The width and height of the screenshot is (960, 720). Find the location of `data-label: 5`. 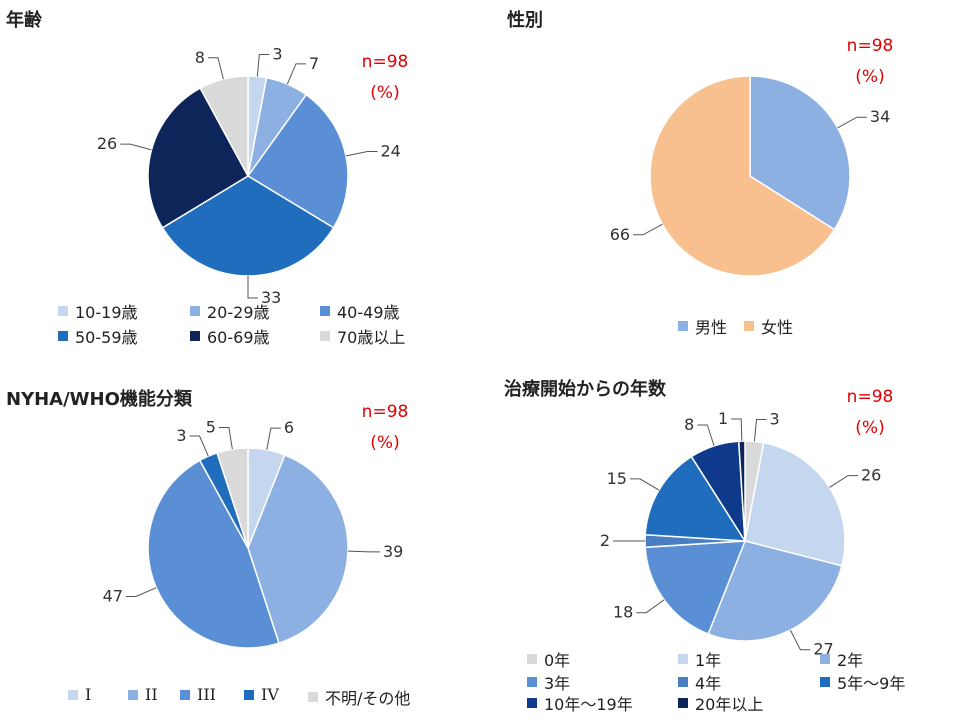

data-label: 5 is located at coordinates (211, 427).